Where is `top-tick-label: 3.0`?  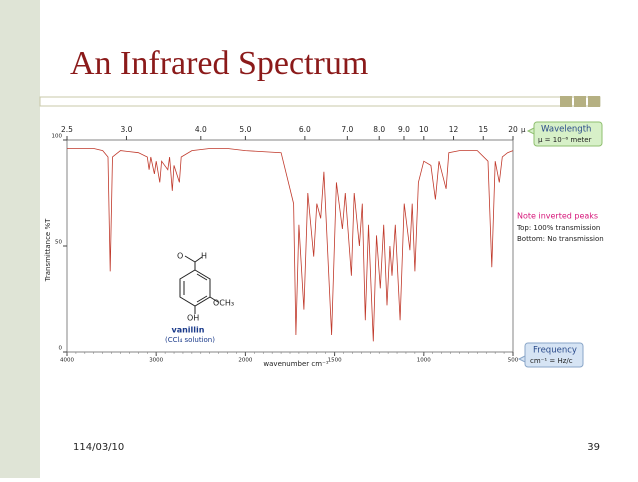 top-tick-label: 3.0 is located at coordinates (126, 129).